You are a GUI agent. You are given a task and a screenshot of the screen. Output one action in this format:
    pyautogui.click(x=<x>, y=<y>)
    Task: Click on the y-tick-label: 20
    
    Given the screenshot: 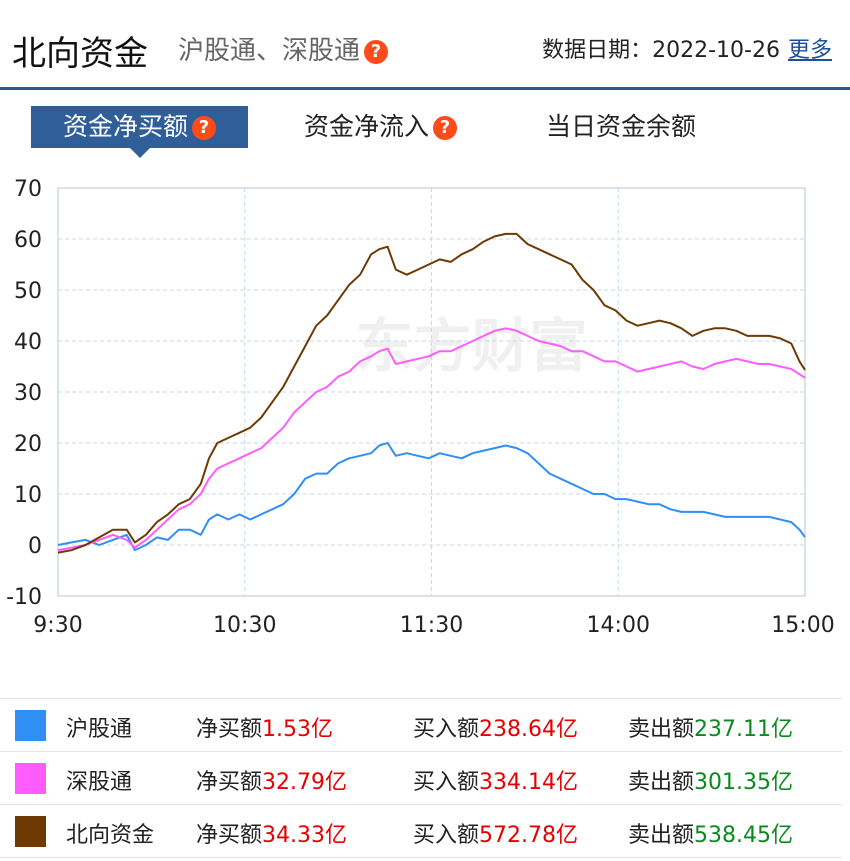 What is the action you would take?
    pyautogui.click(x=28, y=444)
    